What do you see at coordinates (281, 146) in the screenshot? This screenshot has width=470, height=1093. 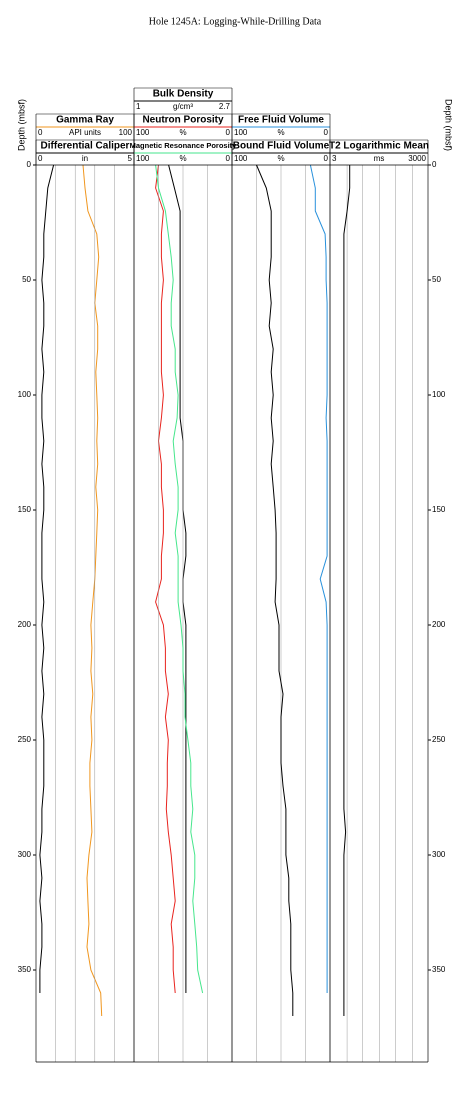 I see `curve-name: Bound Fluid Volume` at bounding box center [281, 146].